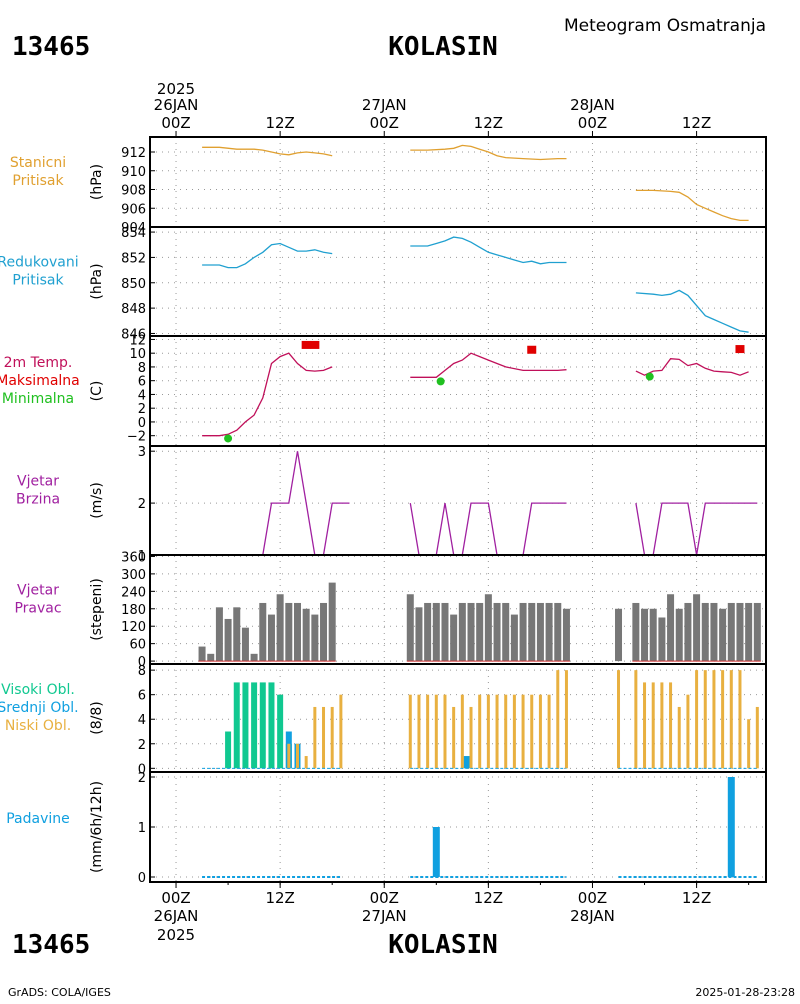 This screenshot has width=800, height=1004. I want to click on panel-label-station_pressure-0: Stanicni, so click(38, 163).